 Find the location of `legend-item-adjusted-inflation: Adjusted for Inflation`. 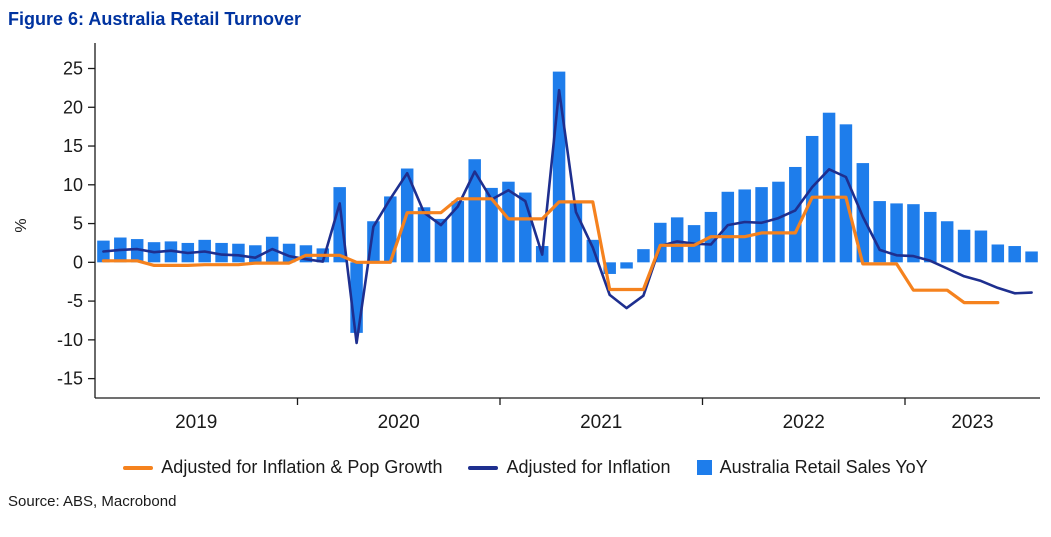

legend-item-adjusted-inflation: Adjusted for Inflation is located at coordinates (569, 467).